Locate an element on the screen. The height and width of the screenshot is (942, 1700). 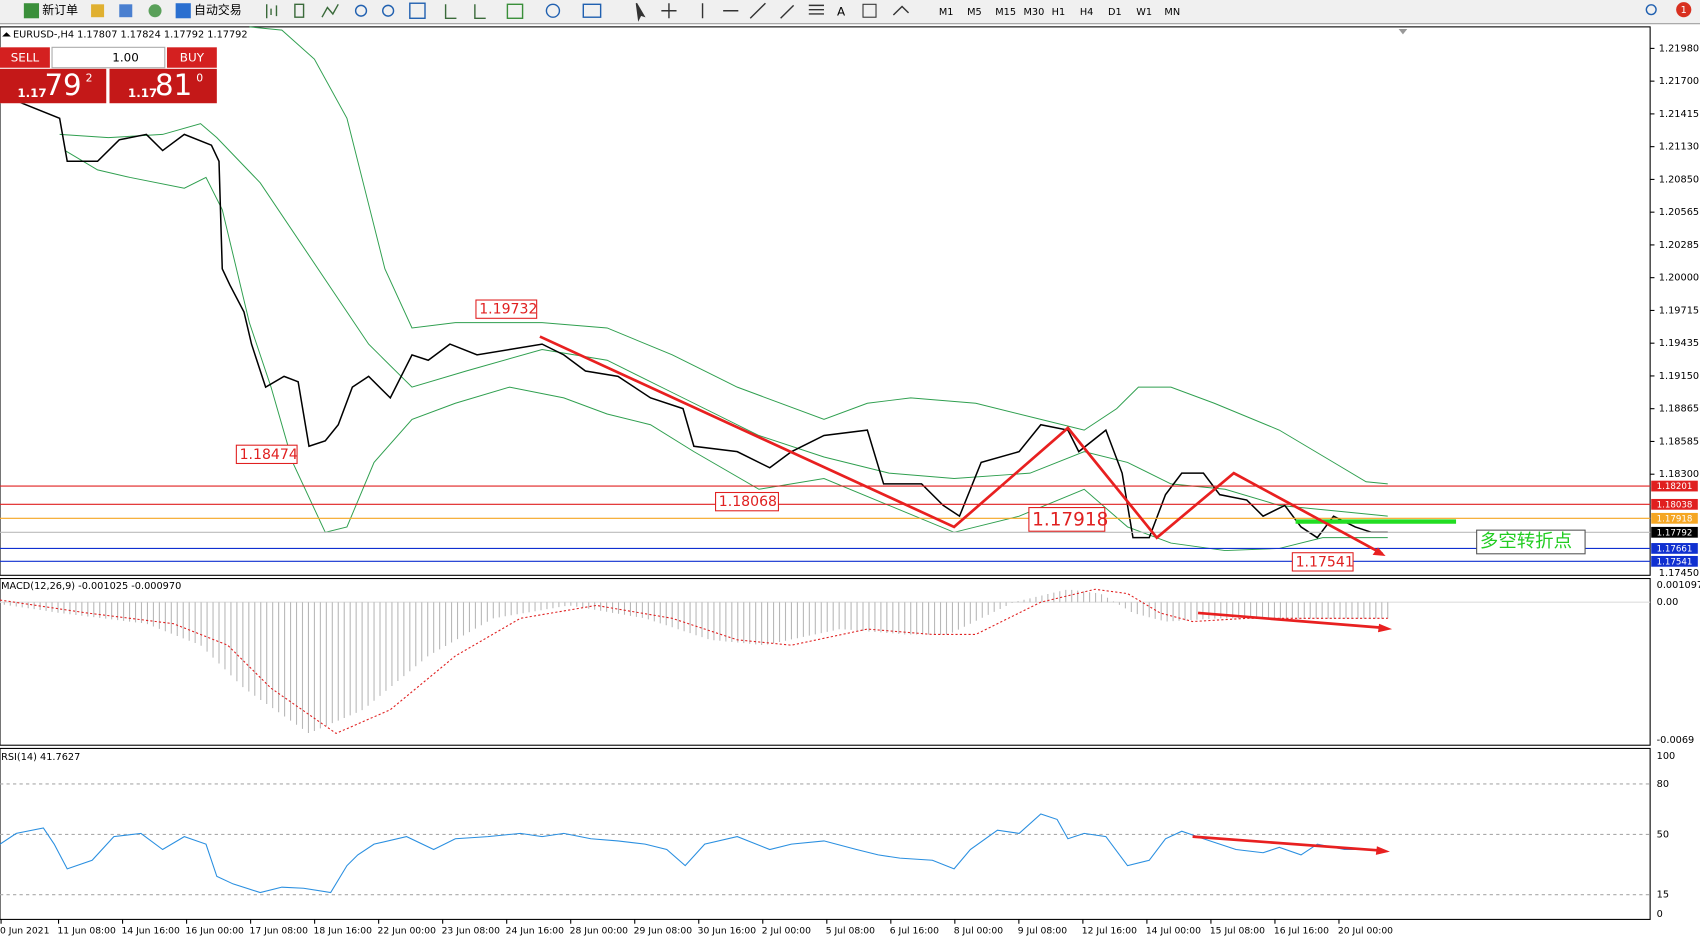
timeframes: M1 M5 M15 M30 H1 H4 D1 W1 MN is located at coordinates (1059, 12).